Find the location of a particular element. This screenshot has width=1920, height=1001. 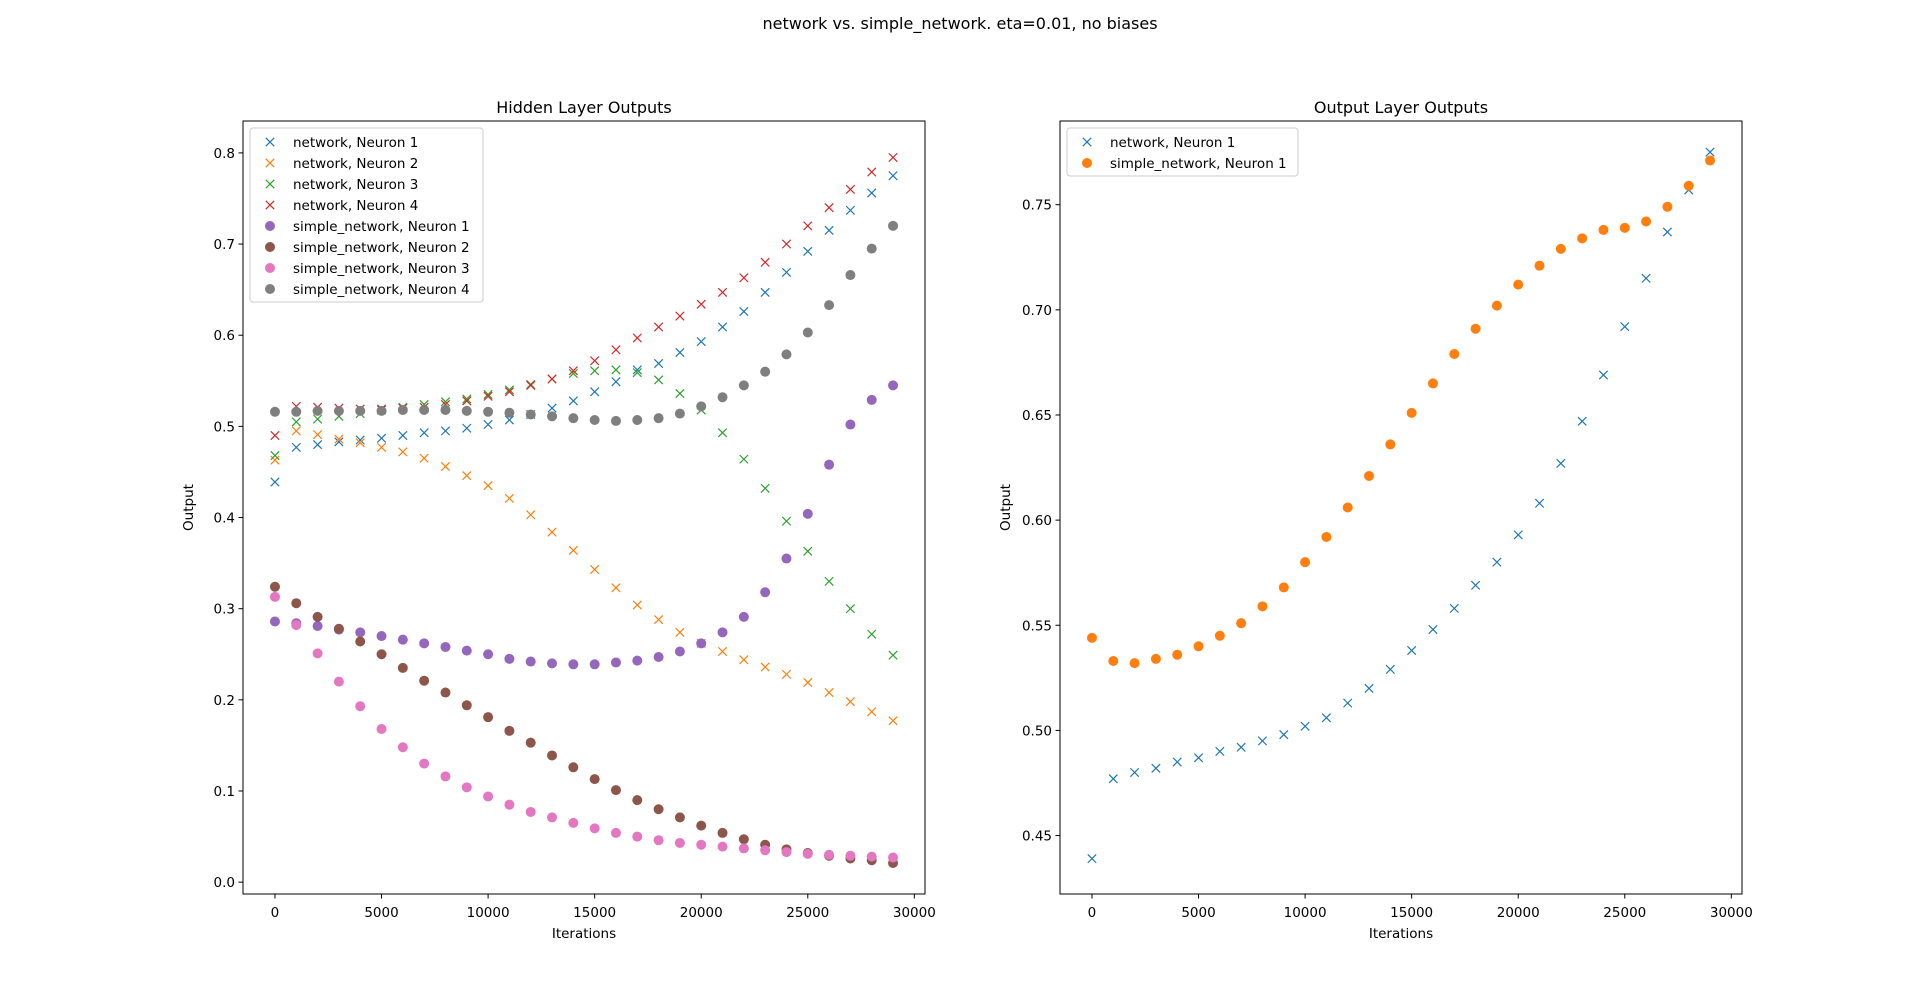

x-axis-label: Iterations is located at coordinates (584, 934).